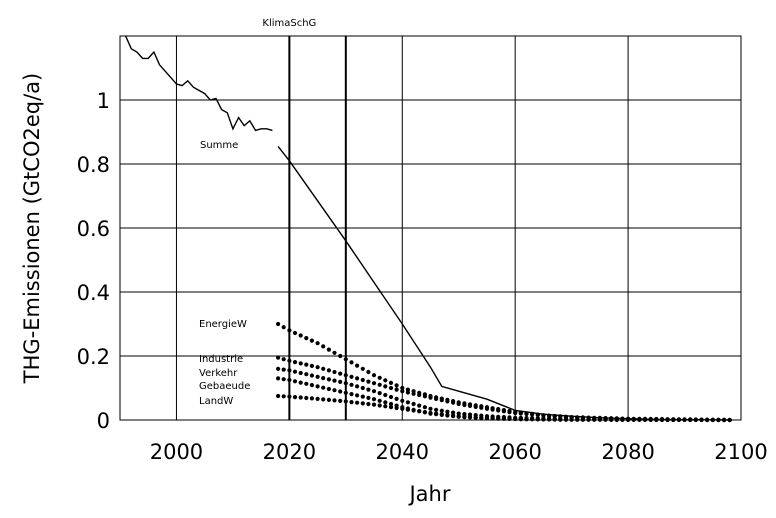 The height and width of the screenshot is (518, 776). What do you see at coordinates (627, 452) in the screenshot?
I see `x-tick-label: 2080` at bounding box center [627, 452].